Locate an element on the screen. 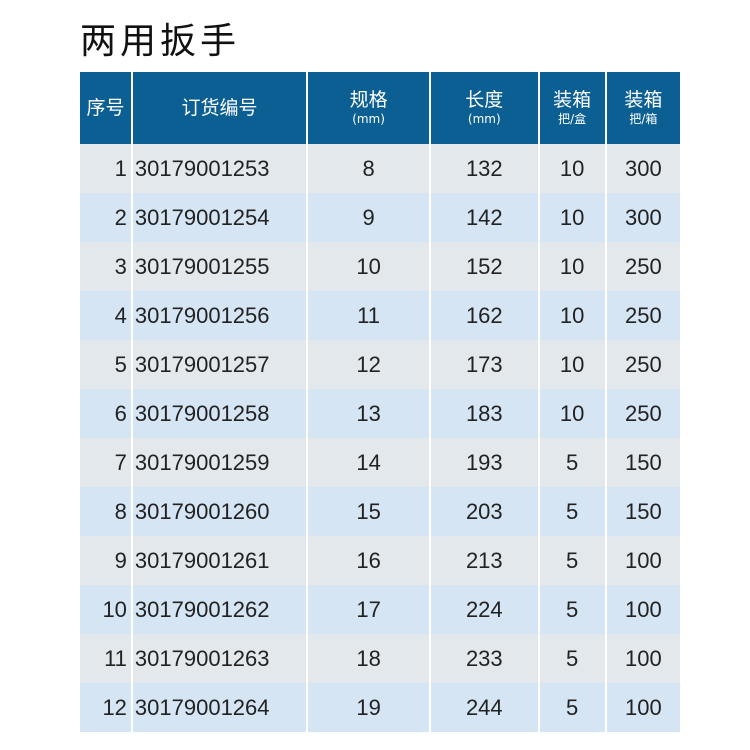 This screenshot has width=750, height=750. table-row: 4 30179001256 11 162 10 250 is located at coordinates (380, 315).